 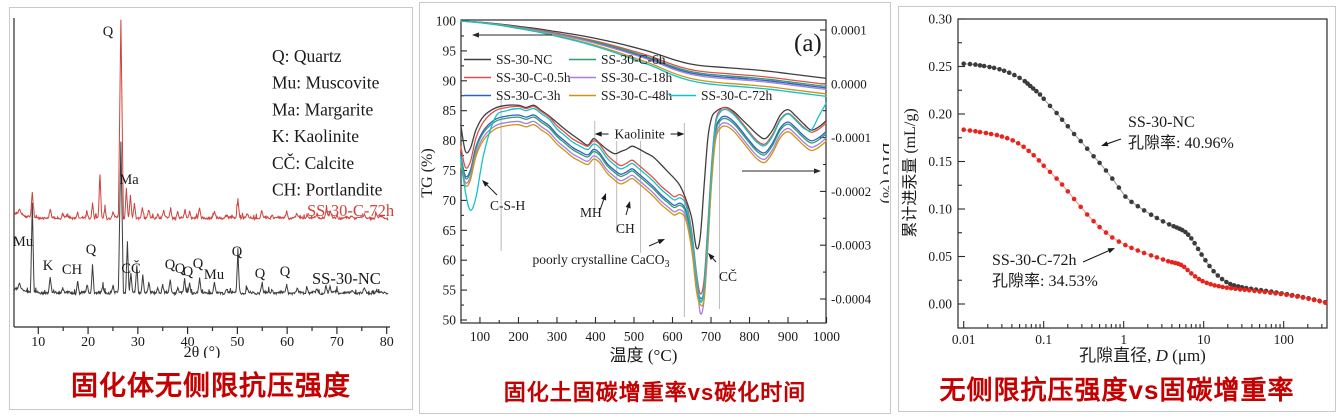 What do you see at coordinates (327, 190) in the screenshot?
I see `svg-text: CH: Portlandite` at bounding box center [327, 190].